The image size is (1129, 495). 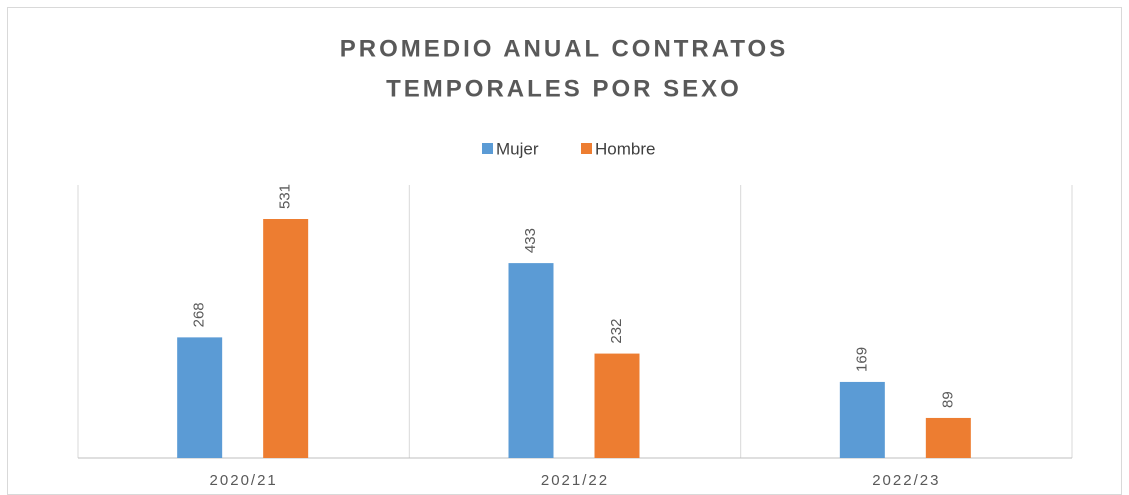 I want to click on chart-title: PROMEDIO ANUAL CONTRATOS, so click(x=564, y=48).